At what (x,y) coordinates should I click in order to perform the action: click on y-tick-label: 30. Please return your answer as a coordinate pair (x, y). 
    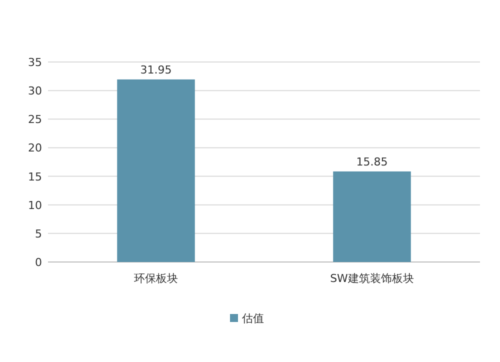
    Looking at the image, I should click on (35, 91).